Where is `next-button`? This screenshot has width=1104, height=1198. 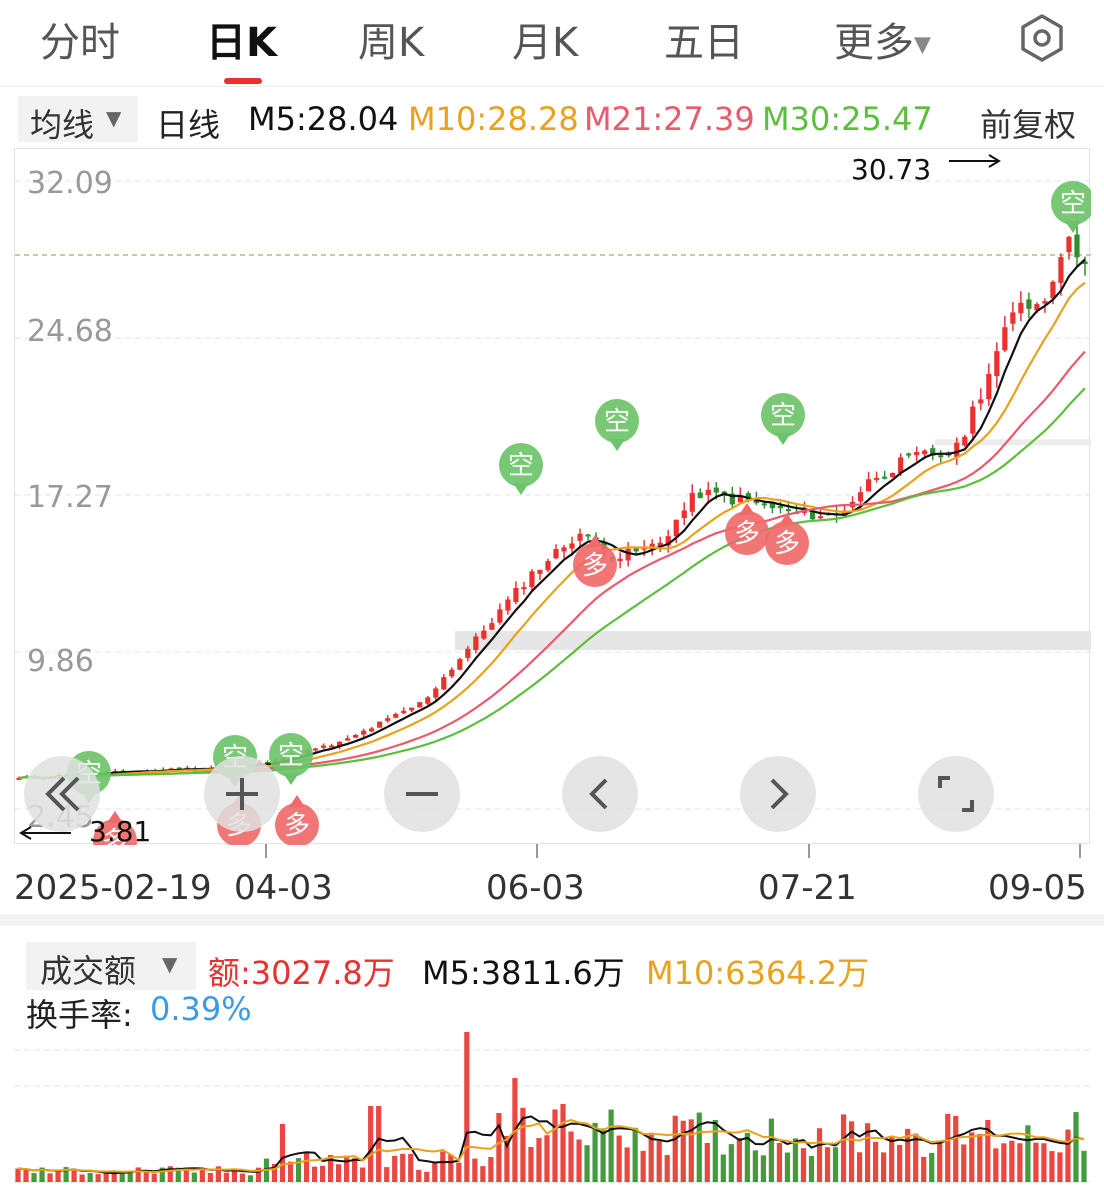 next-button is located at coordinates (778, 794).